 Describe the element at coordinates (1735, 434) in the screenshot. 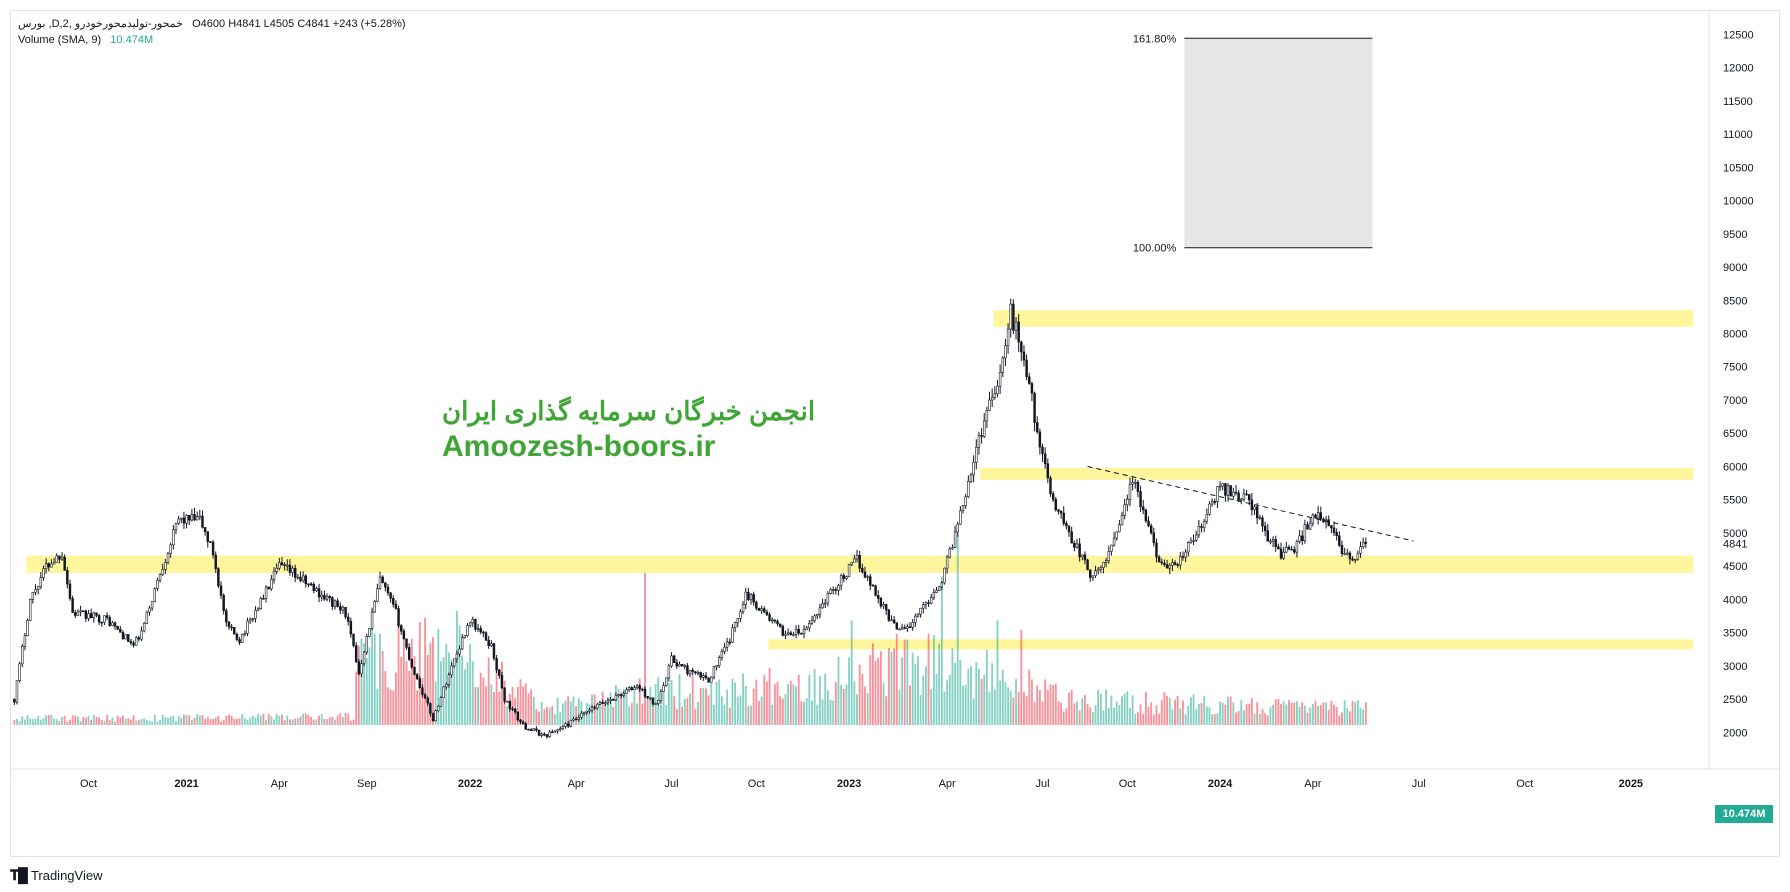

I see `price-tick-label: 6500` at that location.